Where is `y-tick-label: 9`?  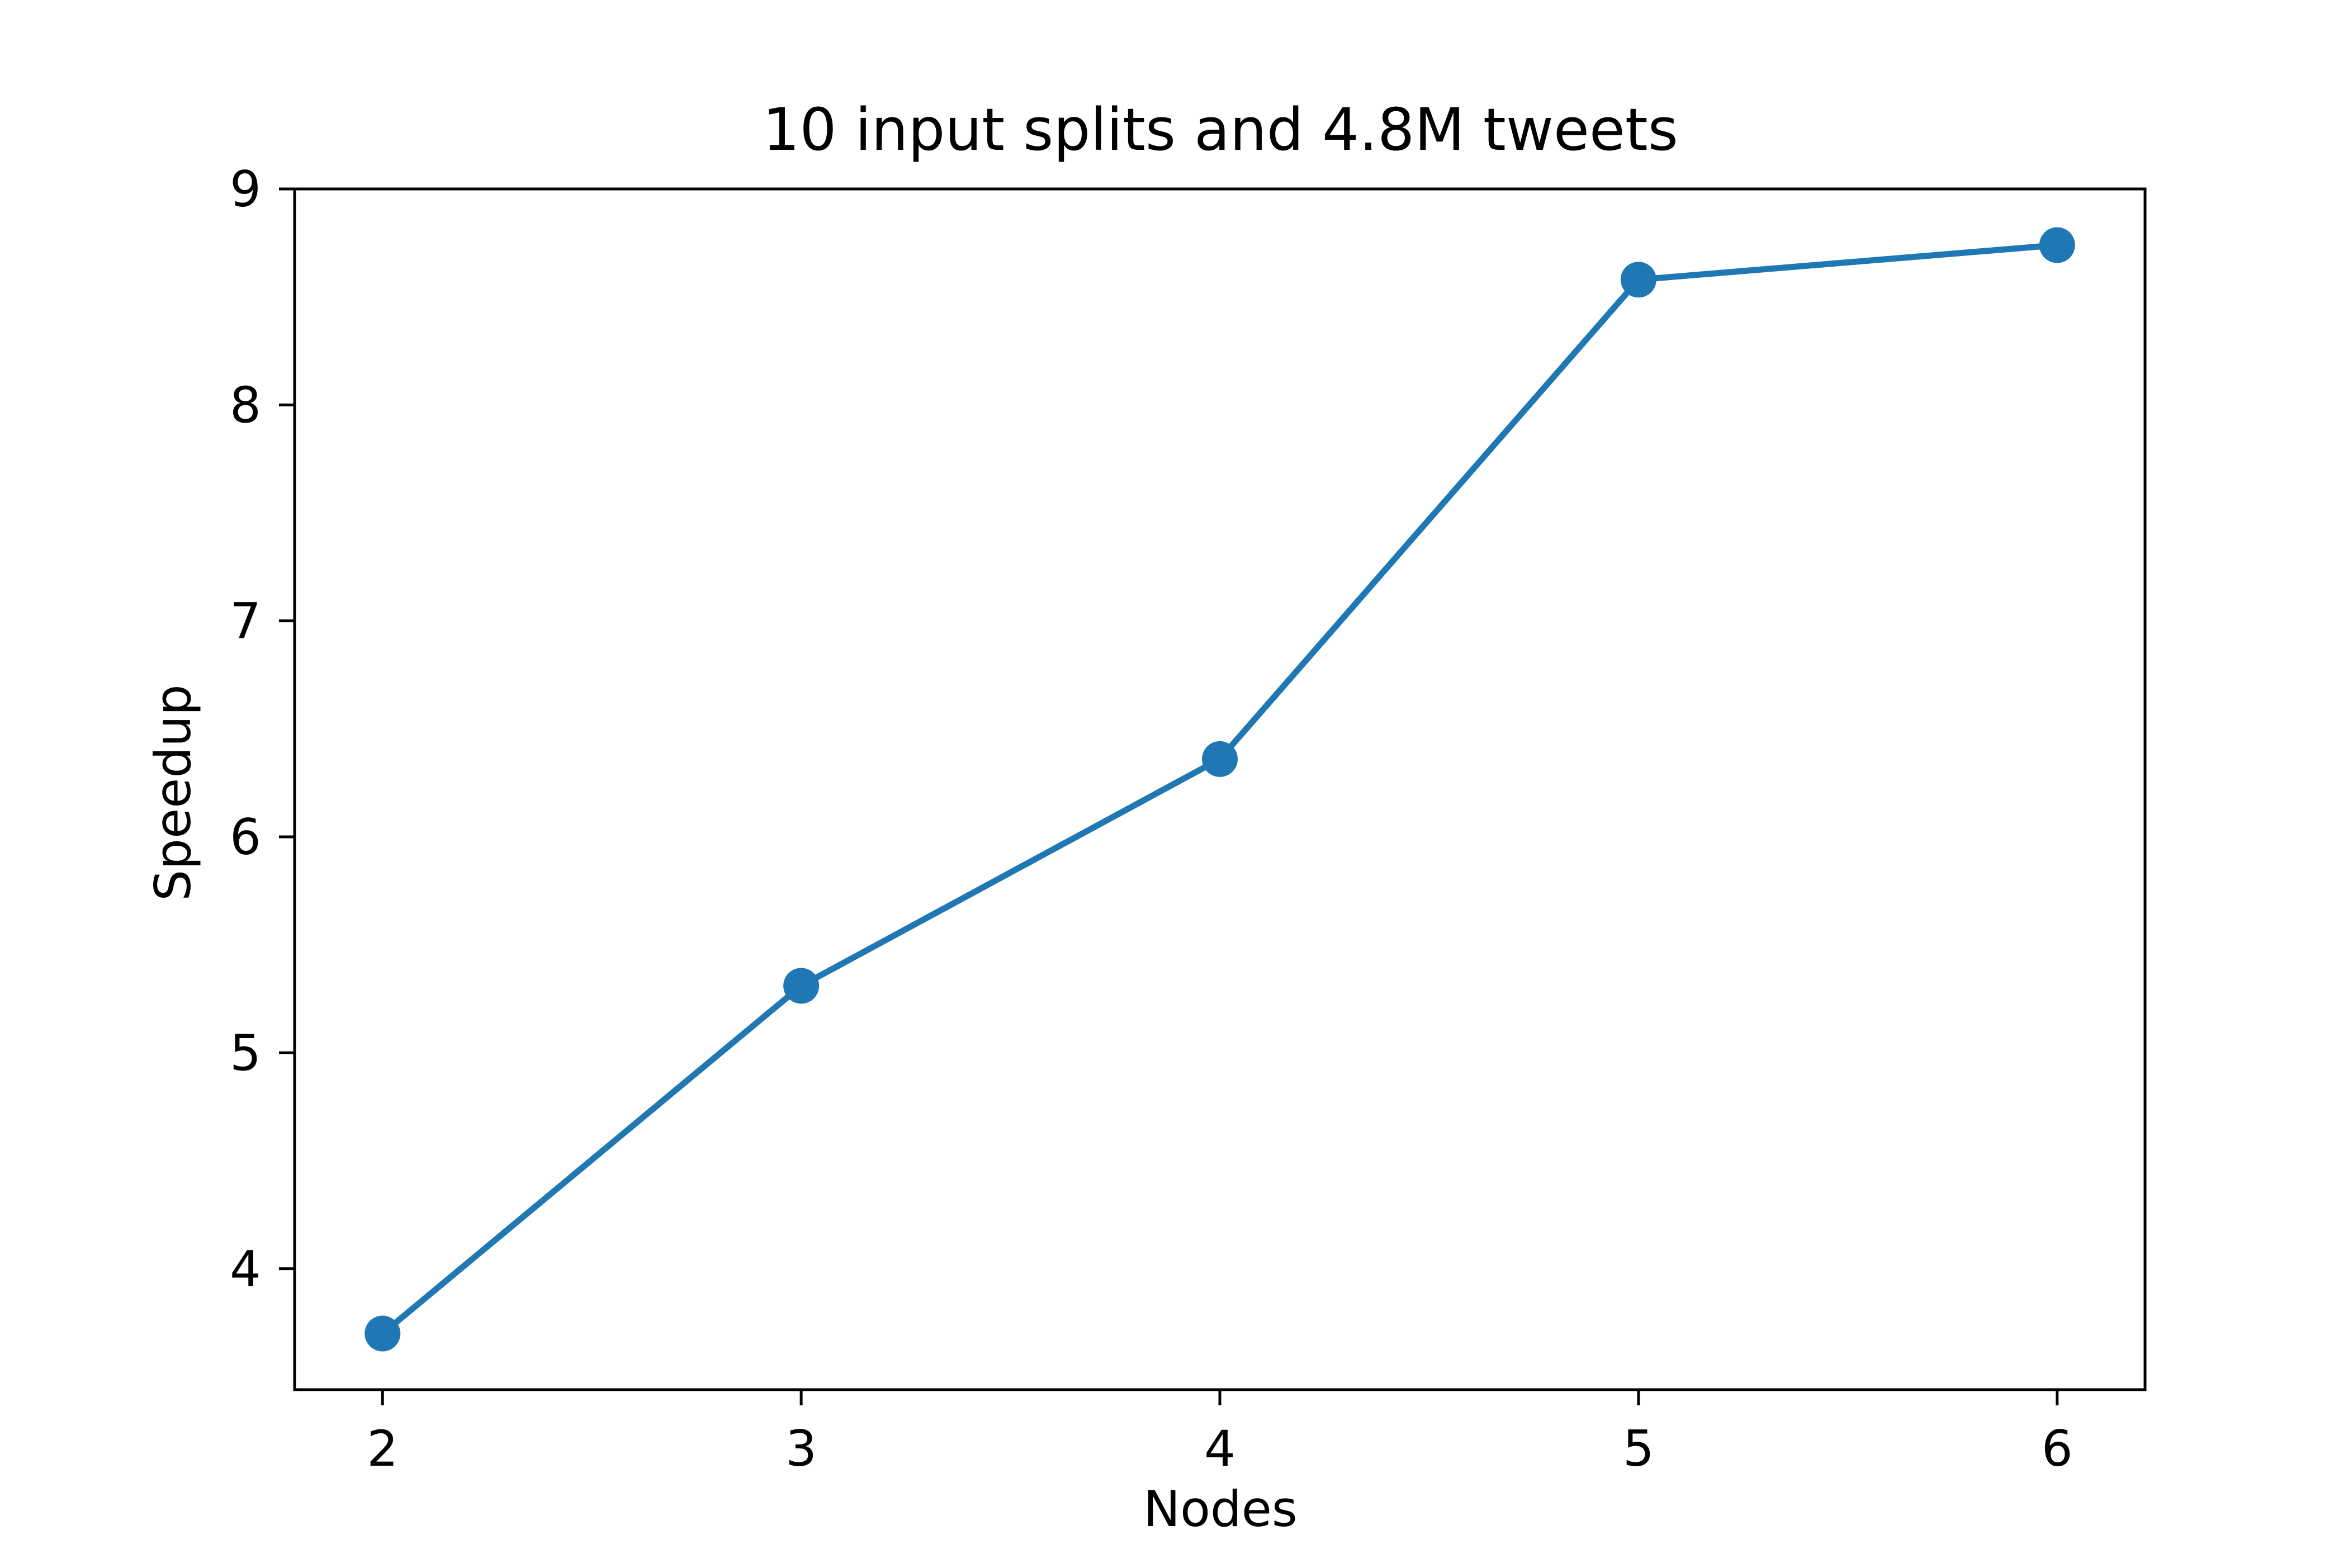 y-tick-label: 9 is located at coordinates (245, 189).